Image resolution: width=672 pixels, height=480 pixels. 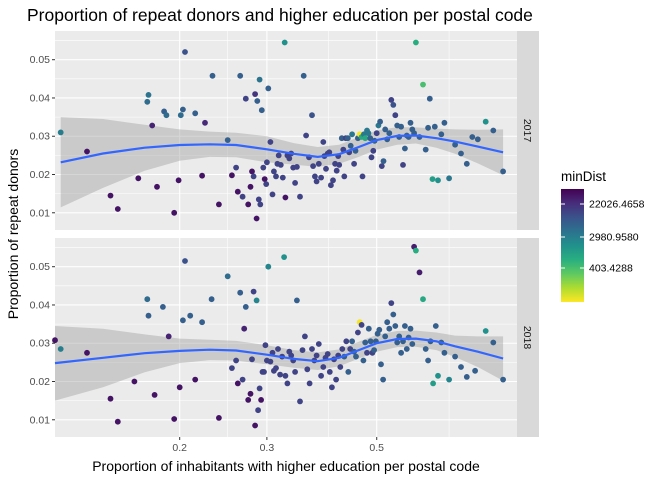 What do you see at coordinates (13, 234) in the screenshot?
I see `y-axis-label: Proportion of repeat donors` at bounding box center [13, 234].